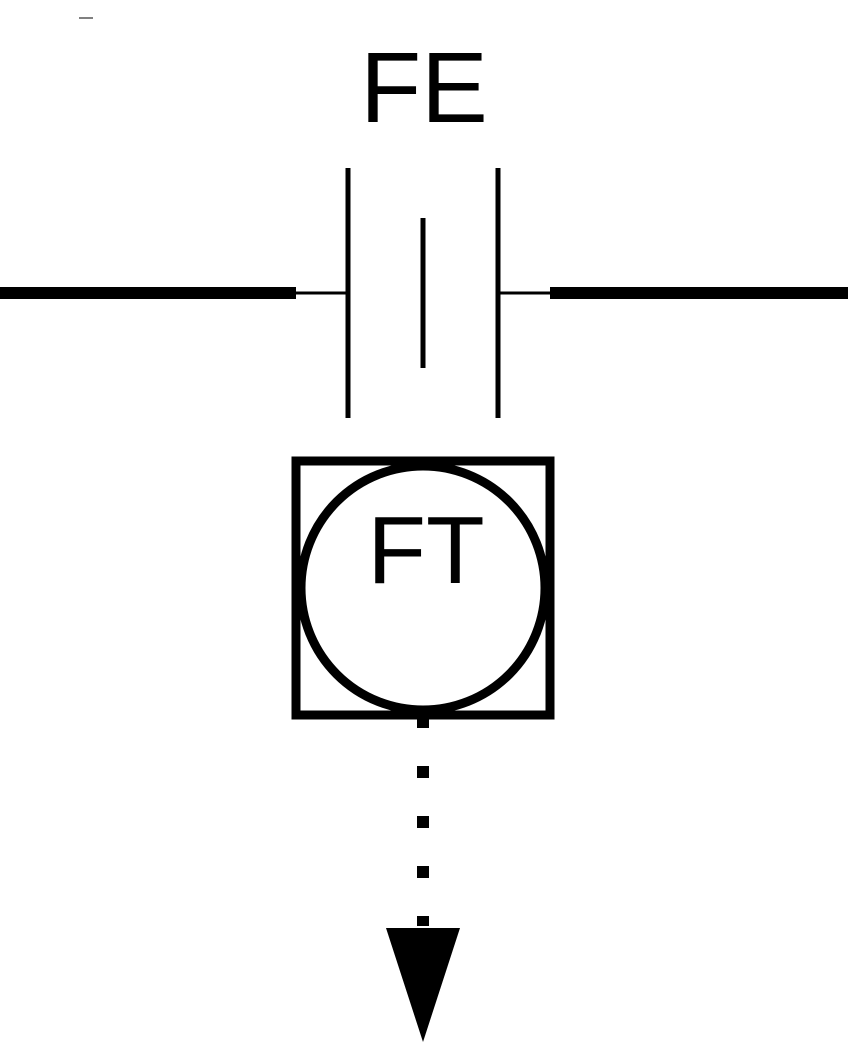 The image size is (850, 1044). I want to click on signal-arrowhead, so click(423, 985).